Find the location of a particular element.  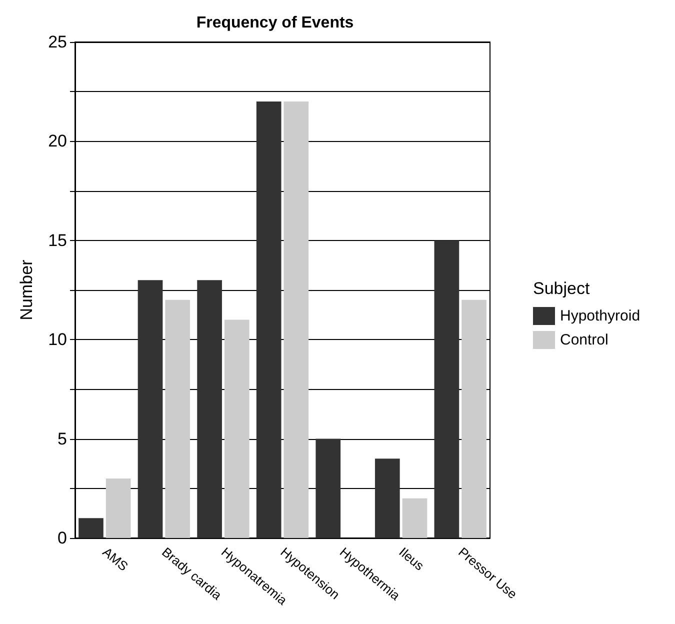

y-tick-label: 25 is located at coordinates (57, 42).